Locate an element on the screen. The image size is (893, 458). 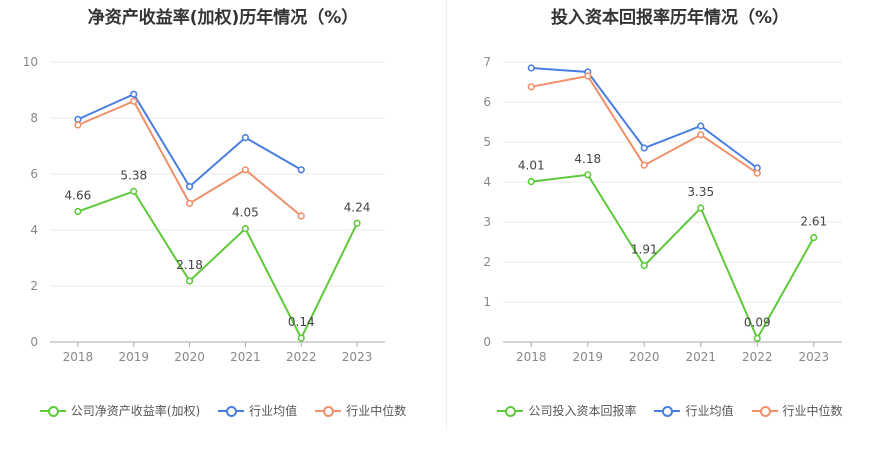
roe-legend-label-2: 行业中位数 is located at coordinates (376, 411).